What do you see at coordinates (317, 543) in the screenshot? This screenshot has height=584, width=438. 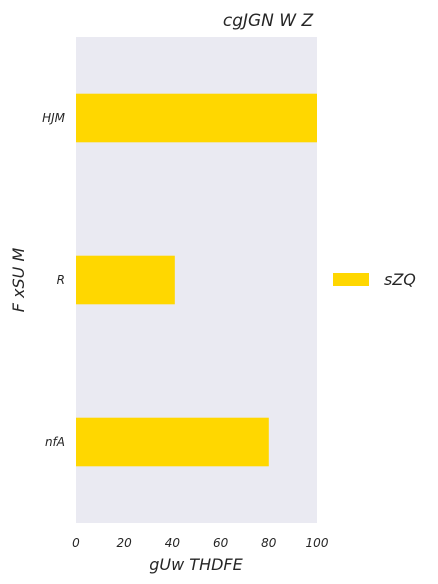 I see `x-tick-label-100: 100` at bounding box center [317, 543].